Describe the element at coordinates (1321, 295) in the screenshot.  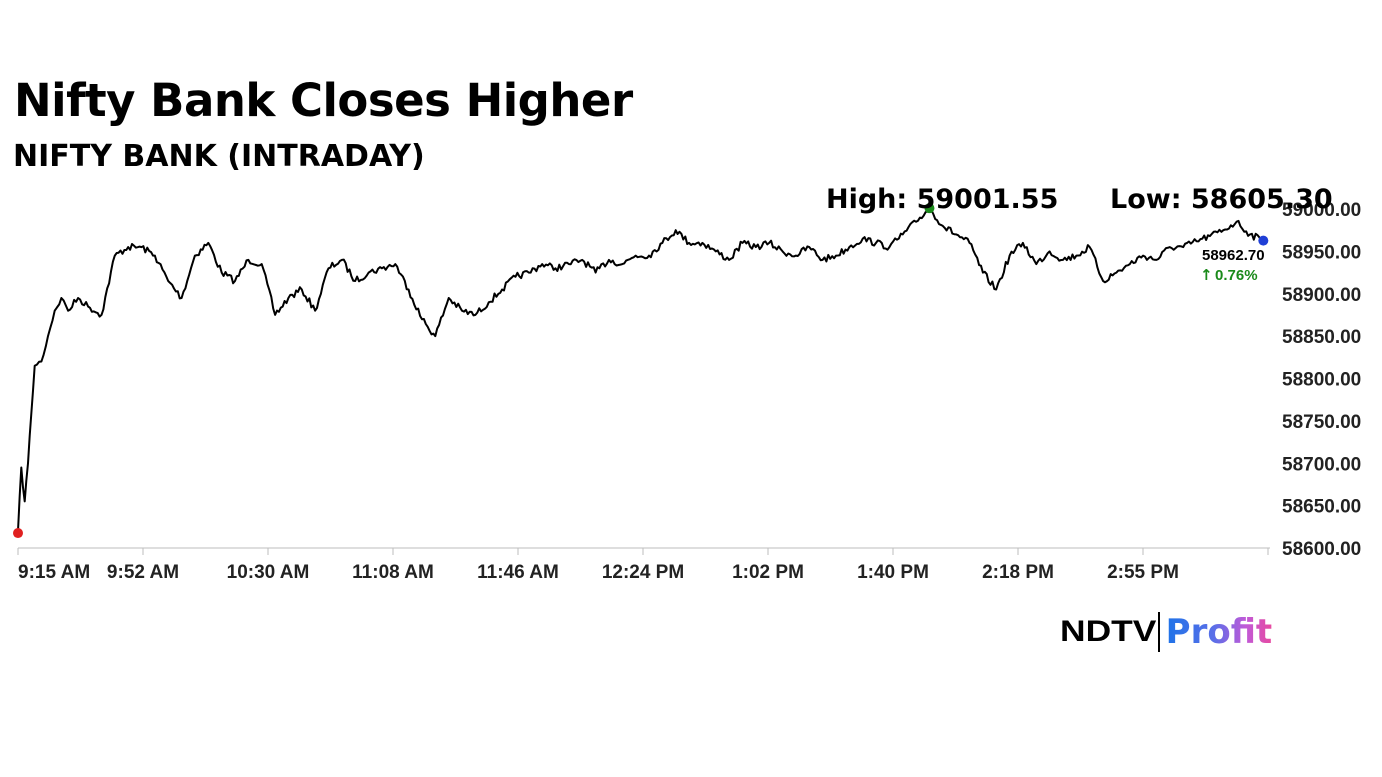
I see `y-tick-label: 58900.00` at that location.